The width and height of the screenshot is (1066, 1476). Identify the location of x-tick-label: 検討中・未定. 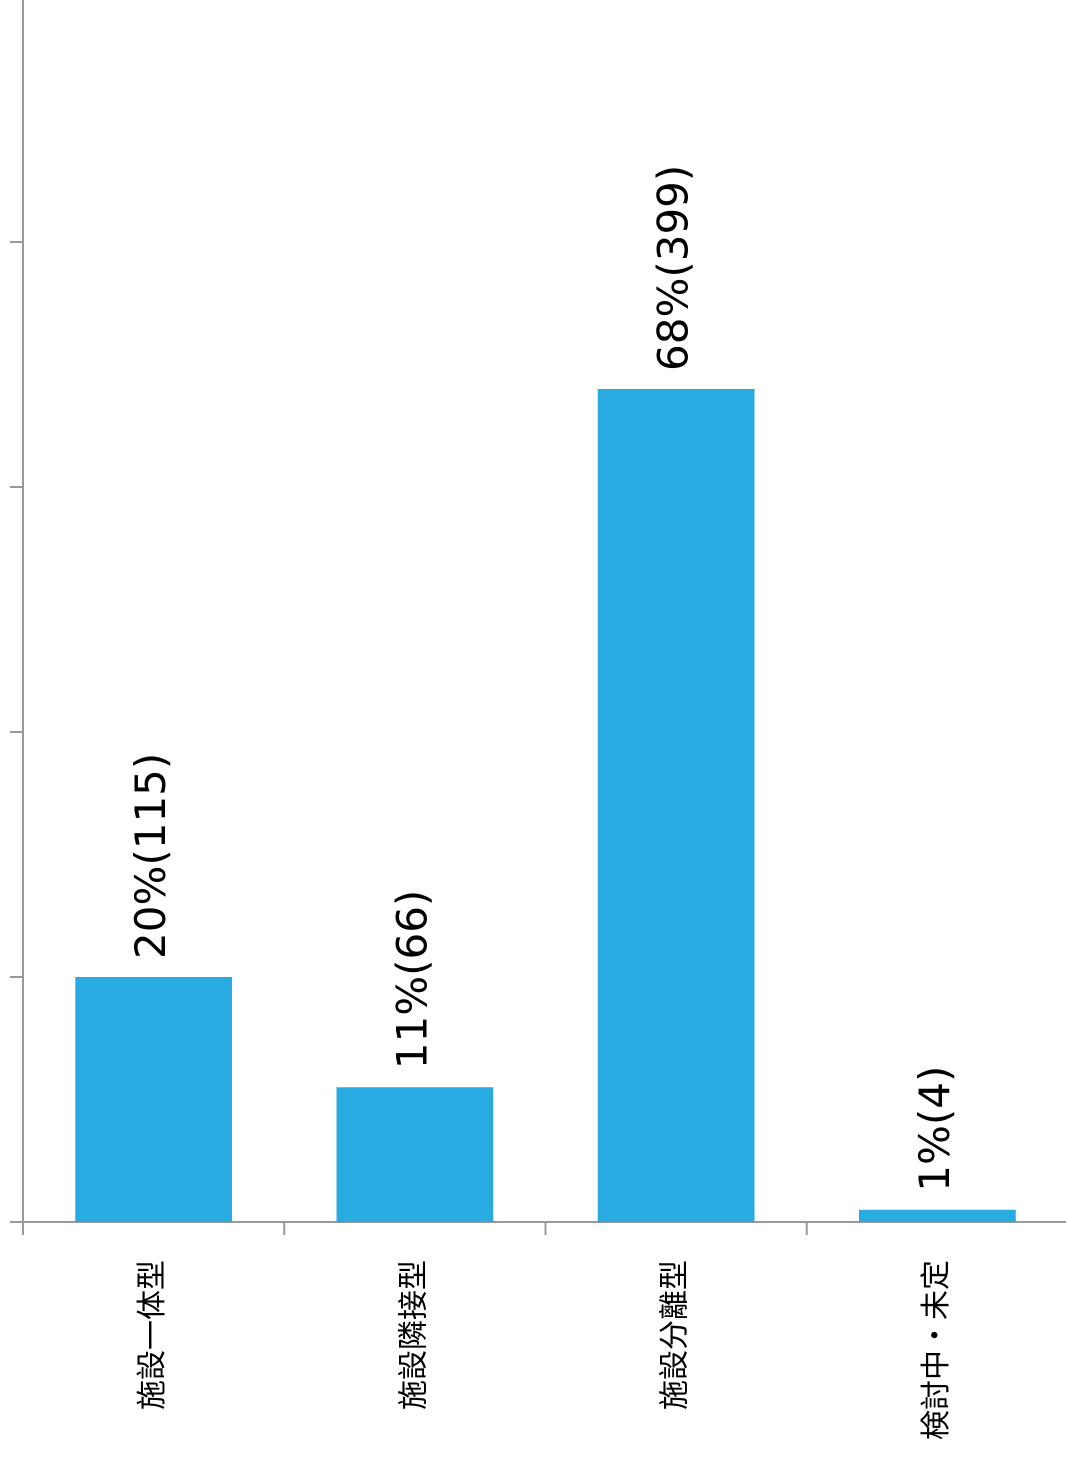
(936, 1350).